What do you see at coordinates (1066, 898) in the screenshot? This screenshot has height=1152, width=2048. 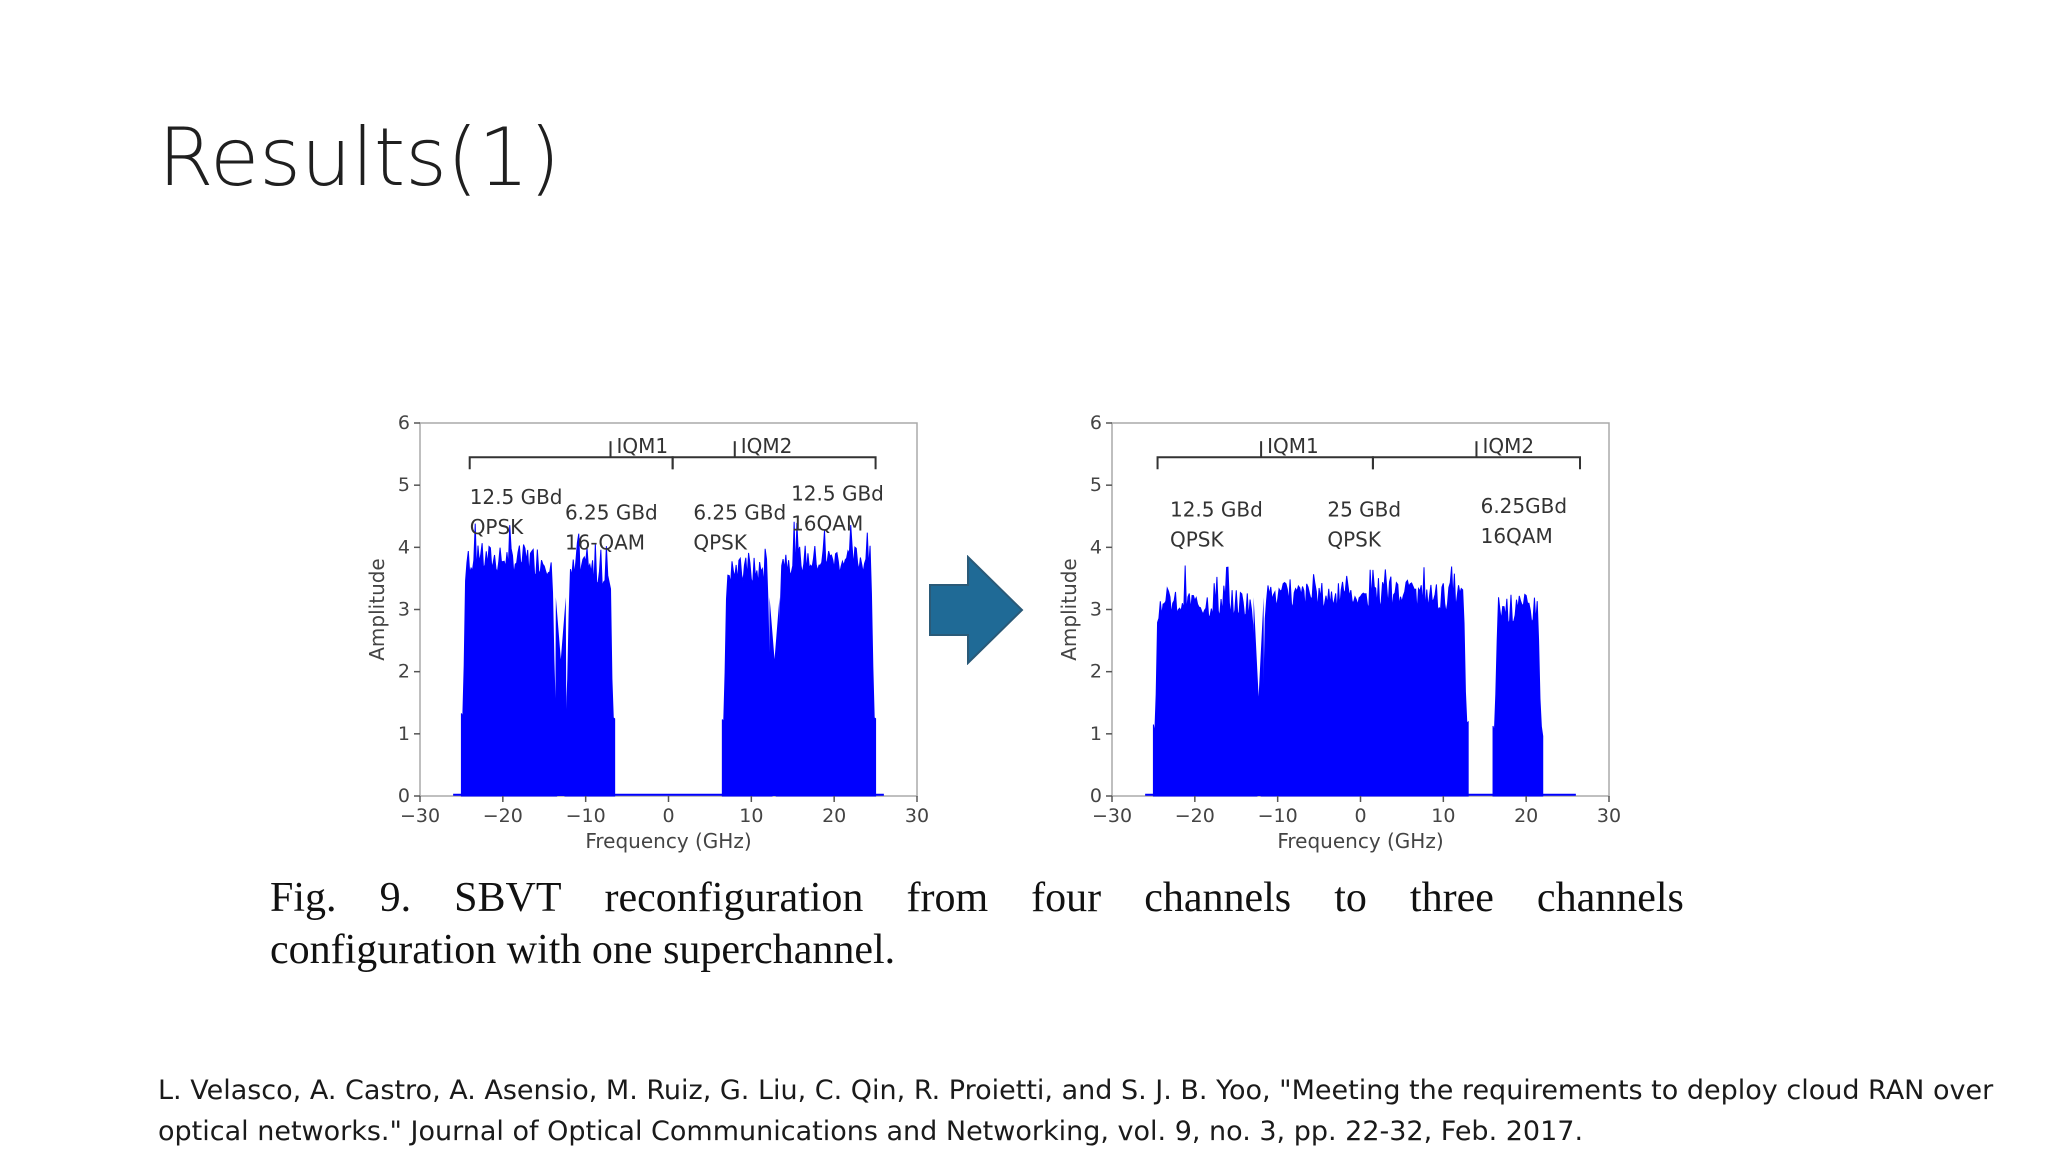 I see `caption-word: four` at bounding box center [1066, 898].